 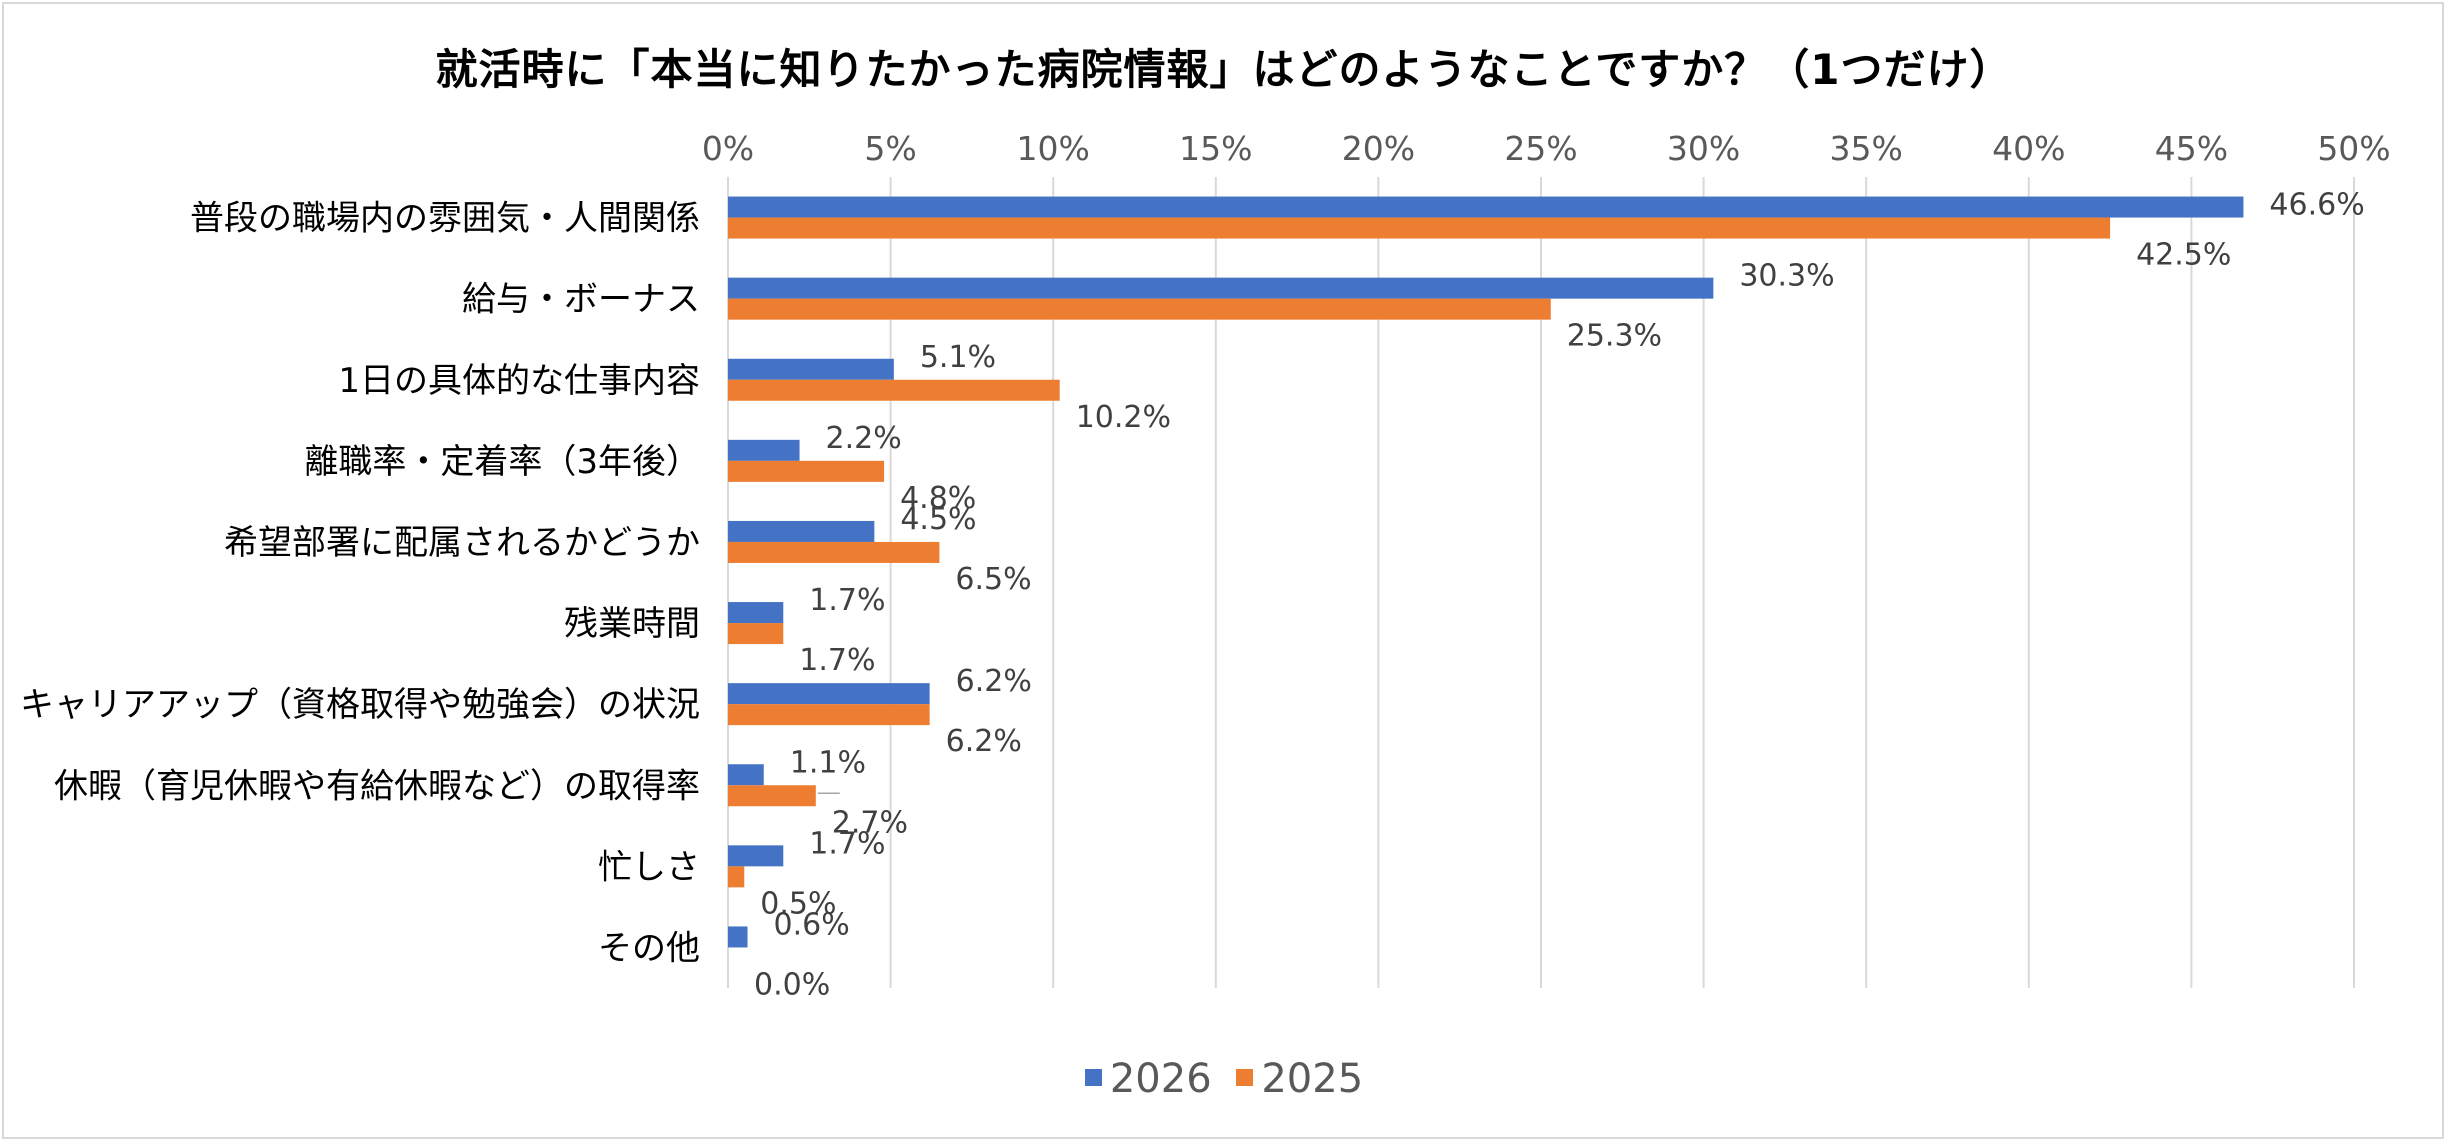 What do you see at coordinates (993, 579) in the screenshot?
I see `data-label-2025: 6.5%` at bounding box center [993, 579].